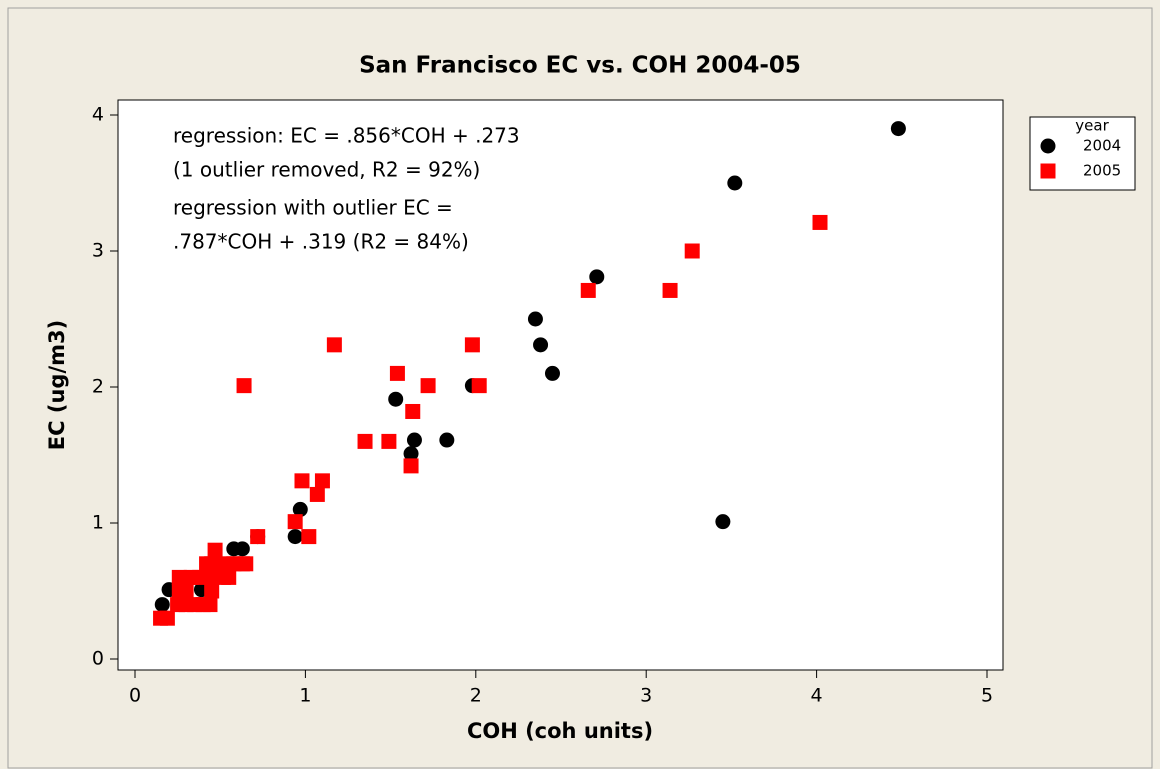  I want to click on x-tick-label: 0, so click(135, 696).